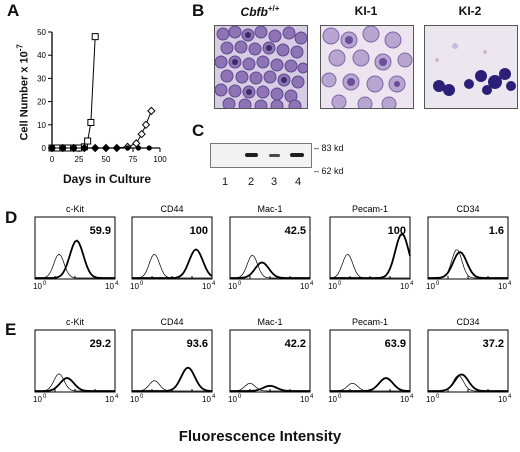  What do you see at coordinates (199, 231) in the screenshot?
I see `histogram-percentage: 100` at bounding box center [199, 231].